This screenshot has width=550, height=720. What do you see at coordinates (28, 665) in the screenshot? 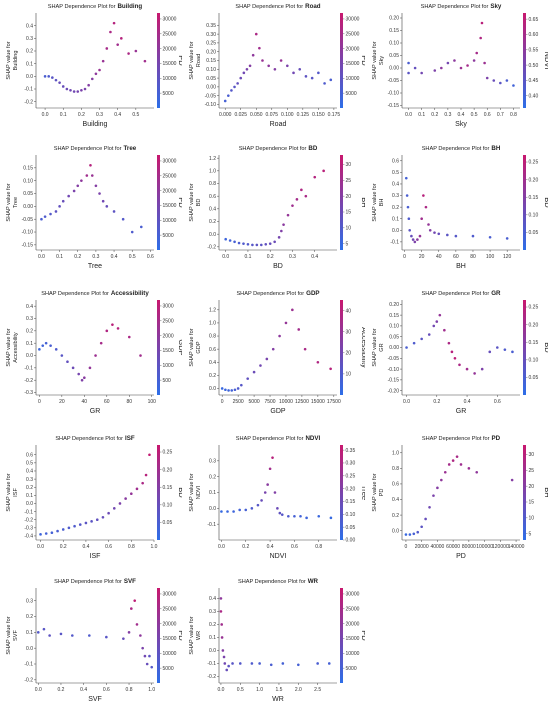
I see `y-tick-label: -0.1` at bounding box center [28, 665].